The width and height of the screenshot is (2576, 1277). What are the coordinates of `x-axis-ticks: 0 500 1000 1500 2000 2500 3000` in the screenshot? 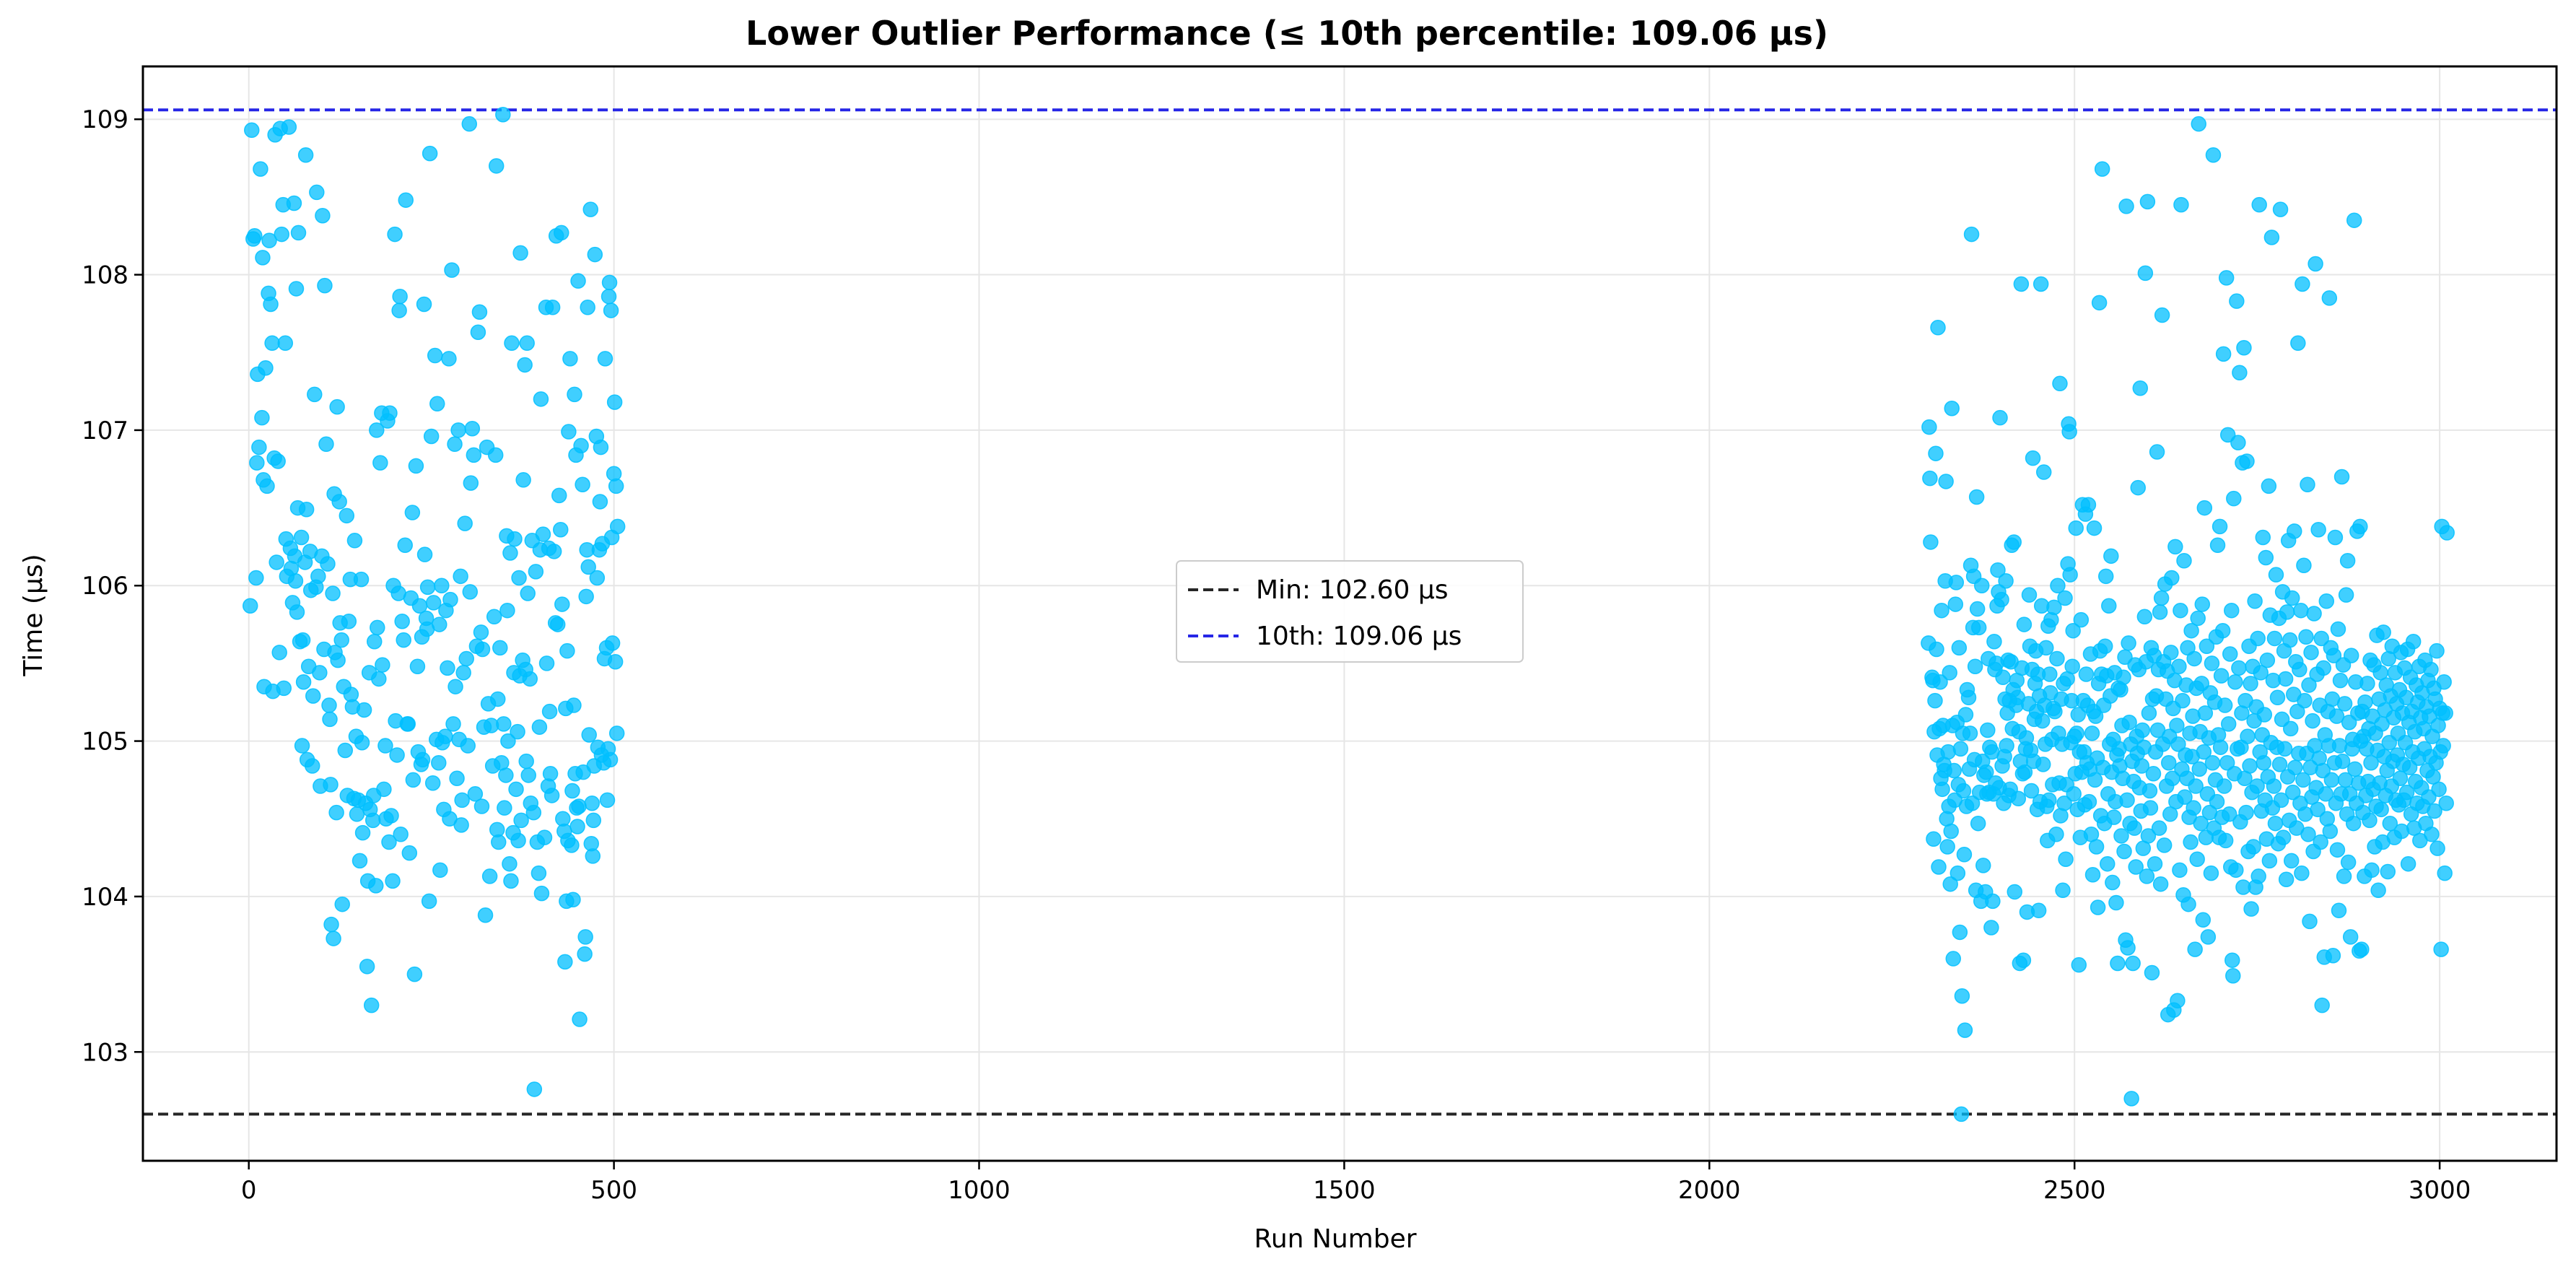 It's located at (1356, 1183).